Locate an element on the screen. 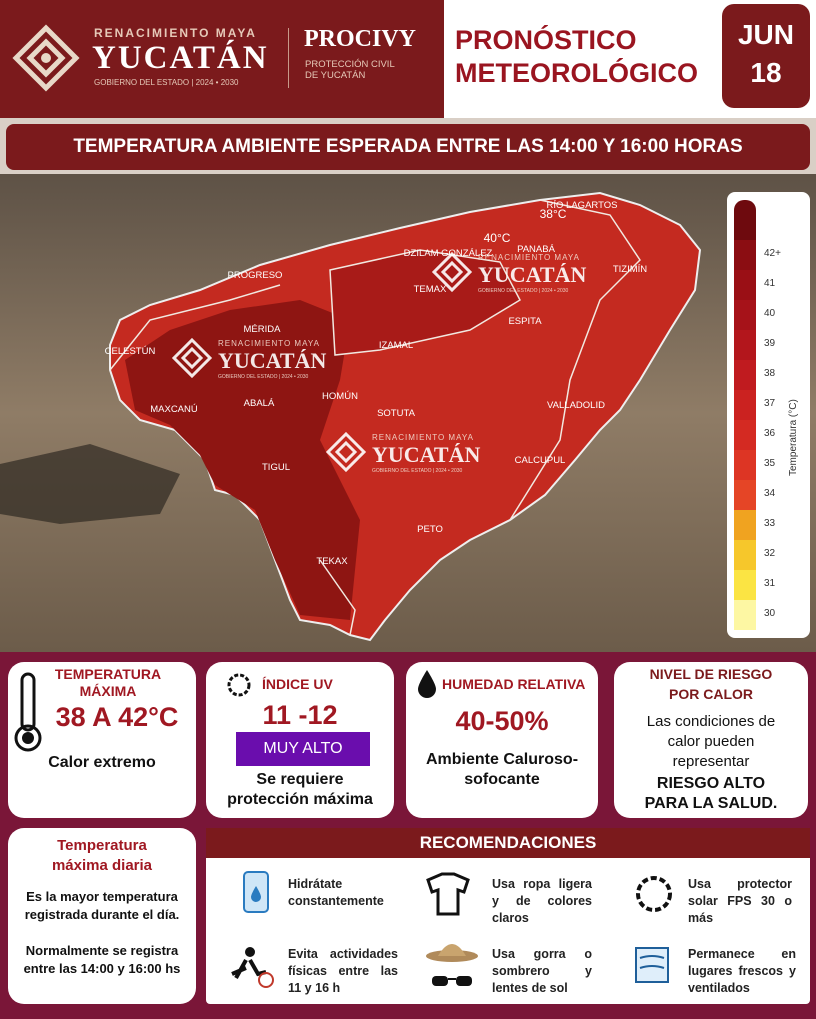 This screenshot has height=1019, width=816. legend-label: 40 is located at coordinates (770, 313).